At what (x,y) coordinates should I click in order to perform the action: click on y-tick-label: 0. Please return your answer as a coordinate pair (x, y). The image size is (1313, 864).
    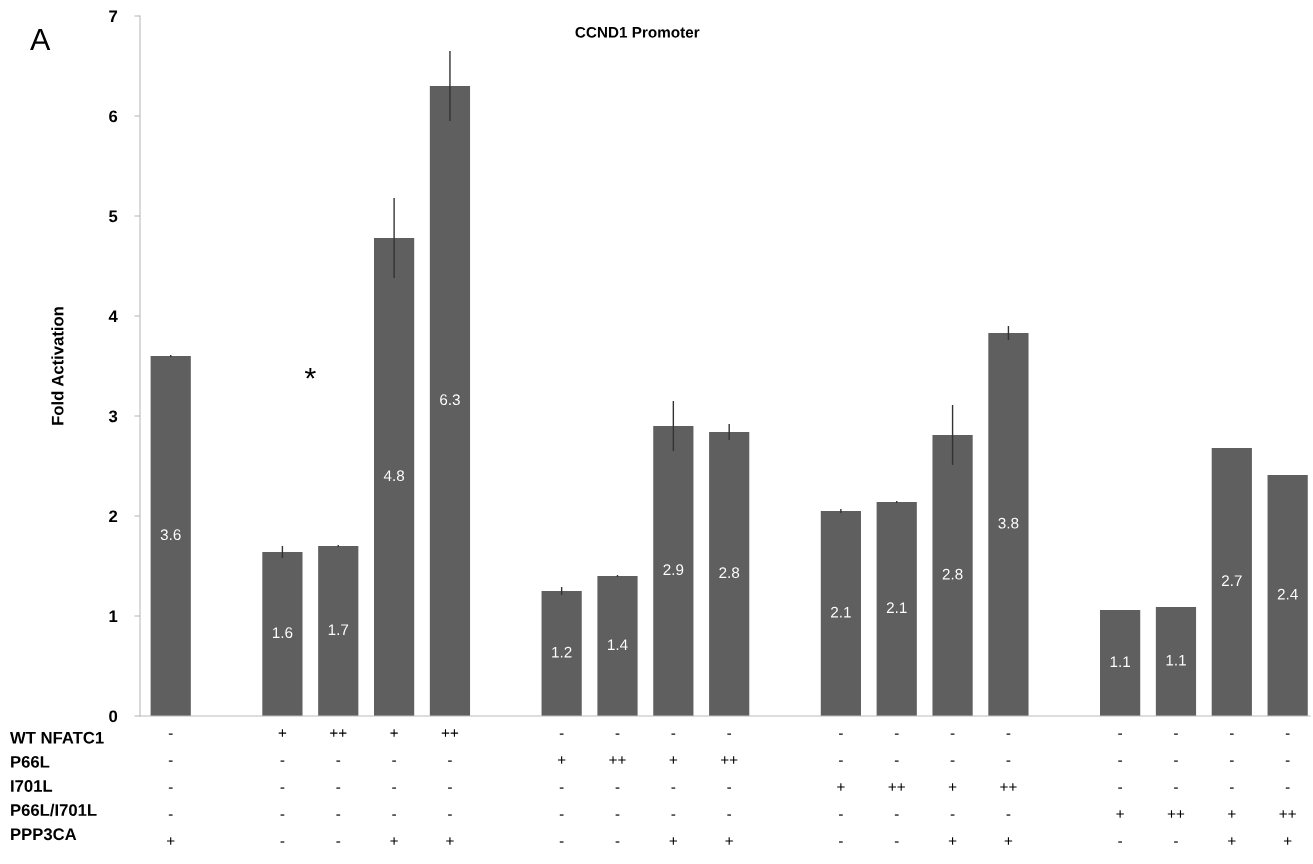
    Looking at the image, I should click on (113, 716).